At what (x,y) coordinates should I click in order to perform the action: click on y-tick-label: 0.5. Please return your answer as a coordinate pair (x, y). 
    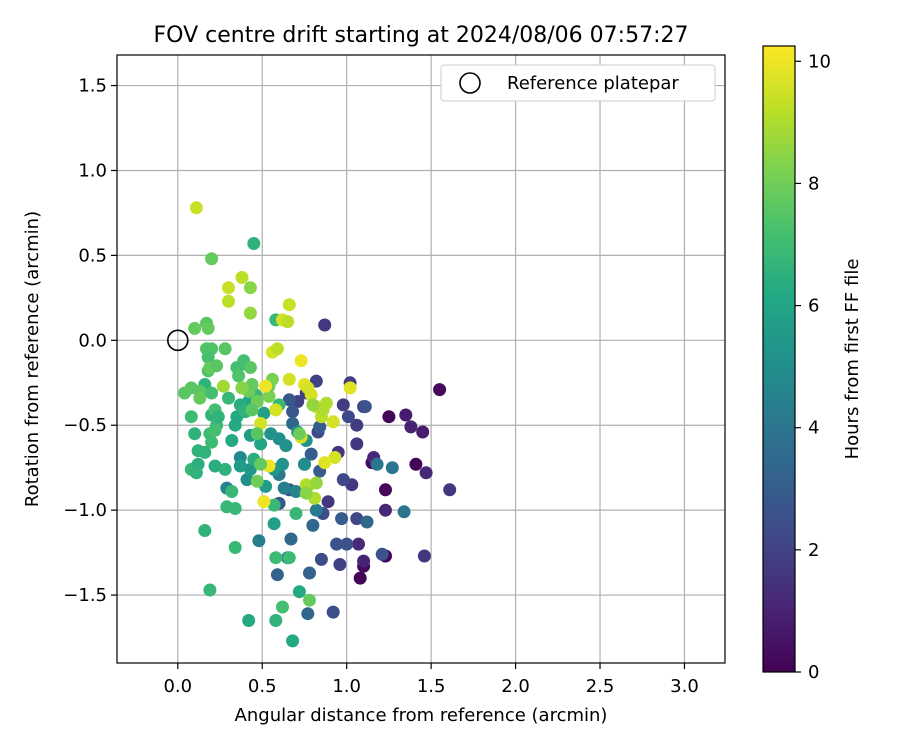
    Looking at the image, I should click on (92, 255).